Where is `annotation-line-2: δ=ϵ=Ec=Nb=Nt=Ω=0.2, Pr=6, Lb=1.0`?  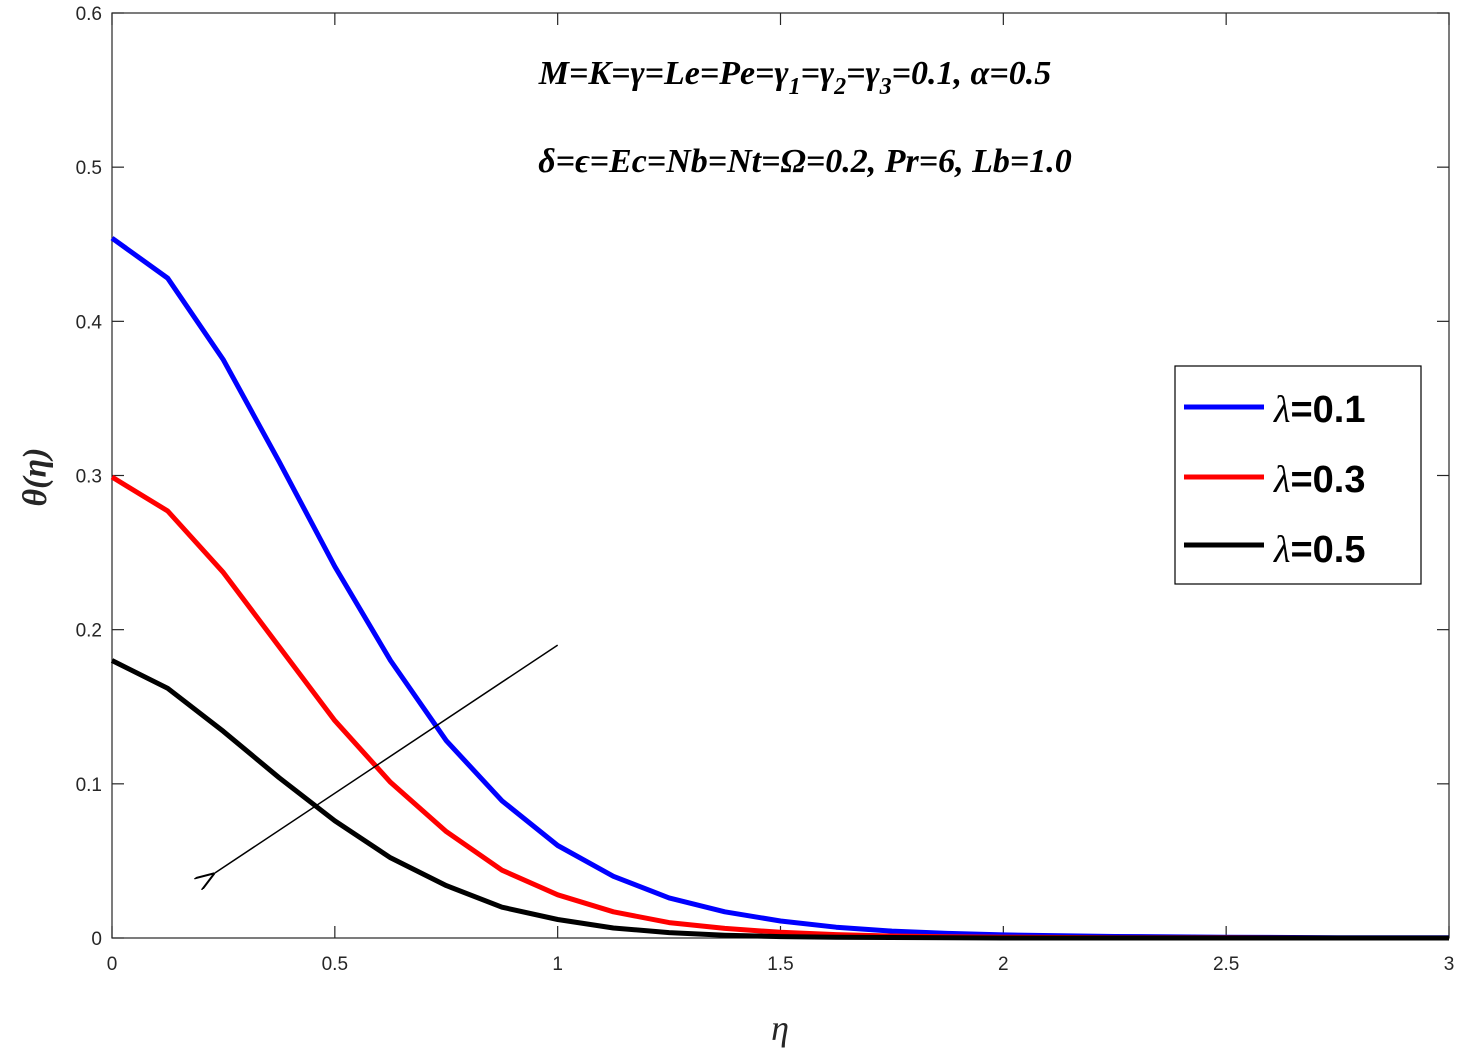 annotation-line-2: δ=ϵ=Ec=Nb=Nt=Ω=0.2, Pr=6, Lb=1.0 is located at coordinates (805, 161).